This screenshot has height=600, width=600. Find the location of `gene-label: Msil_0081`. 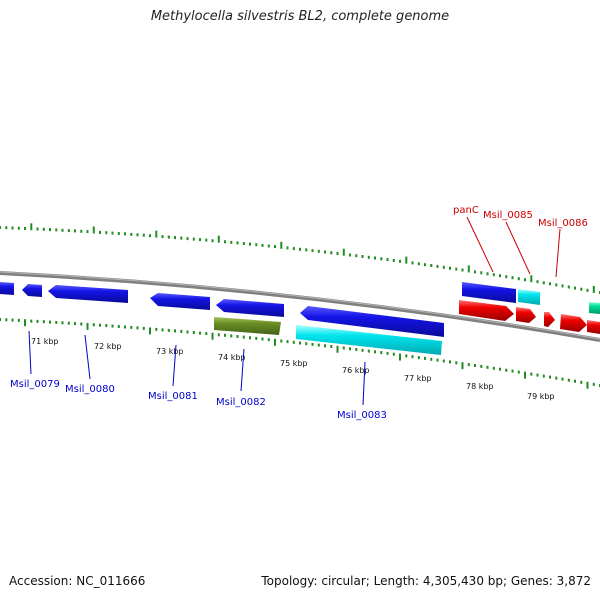

gene-label: Msil_0081 is located at coordinates (173, 396).